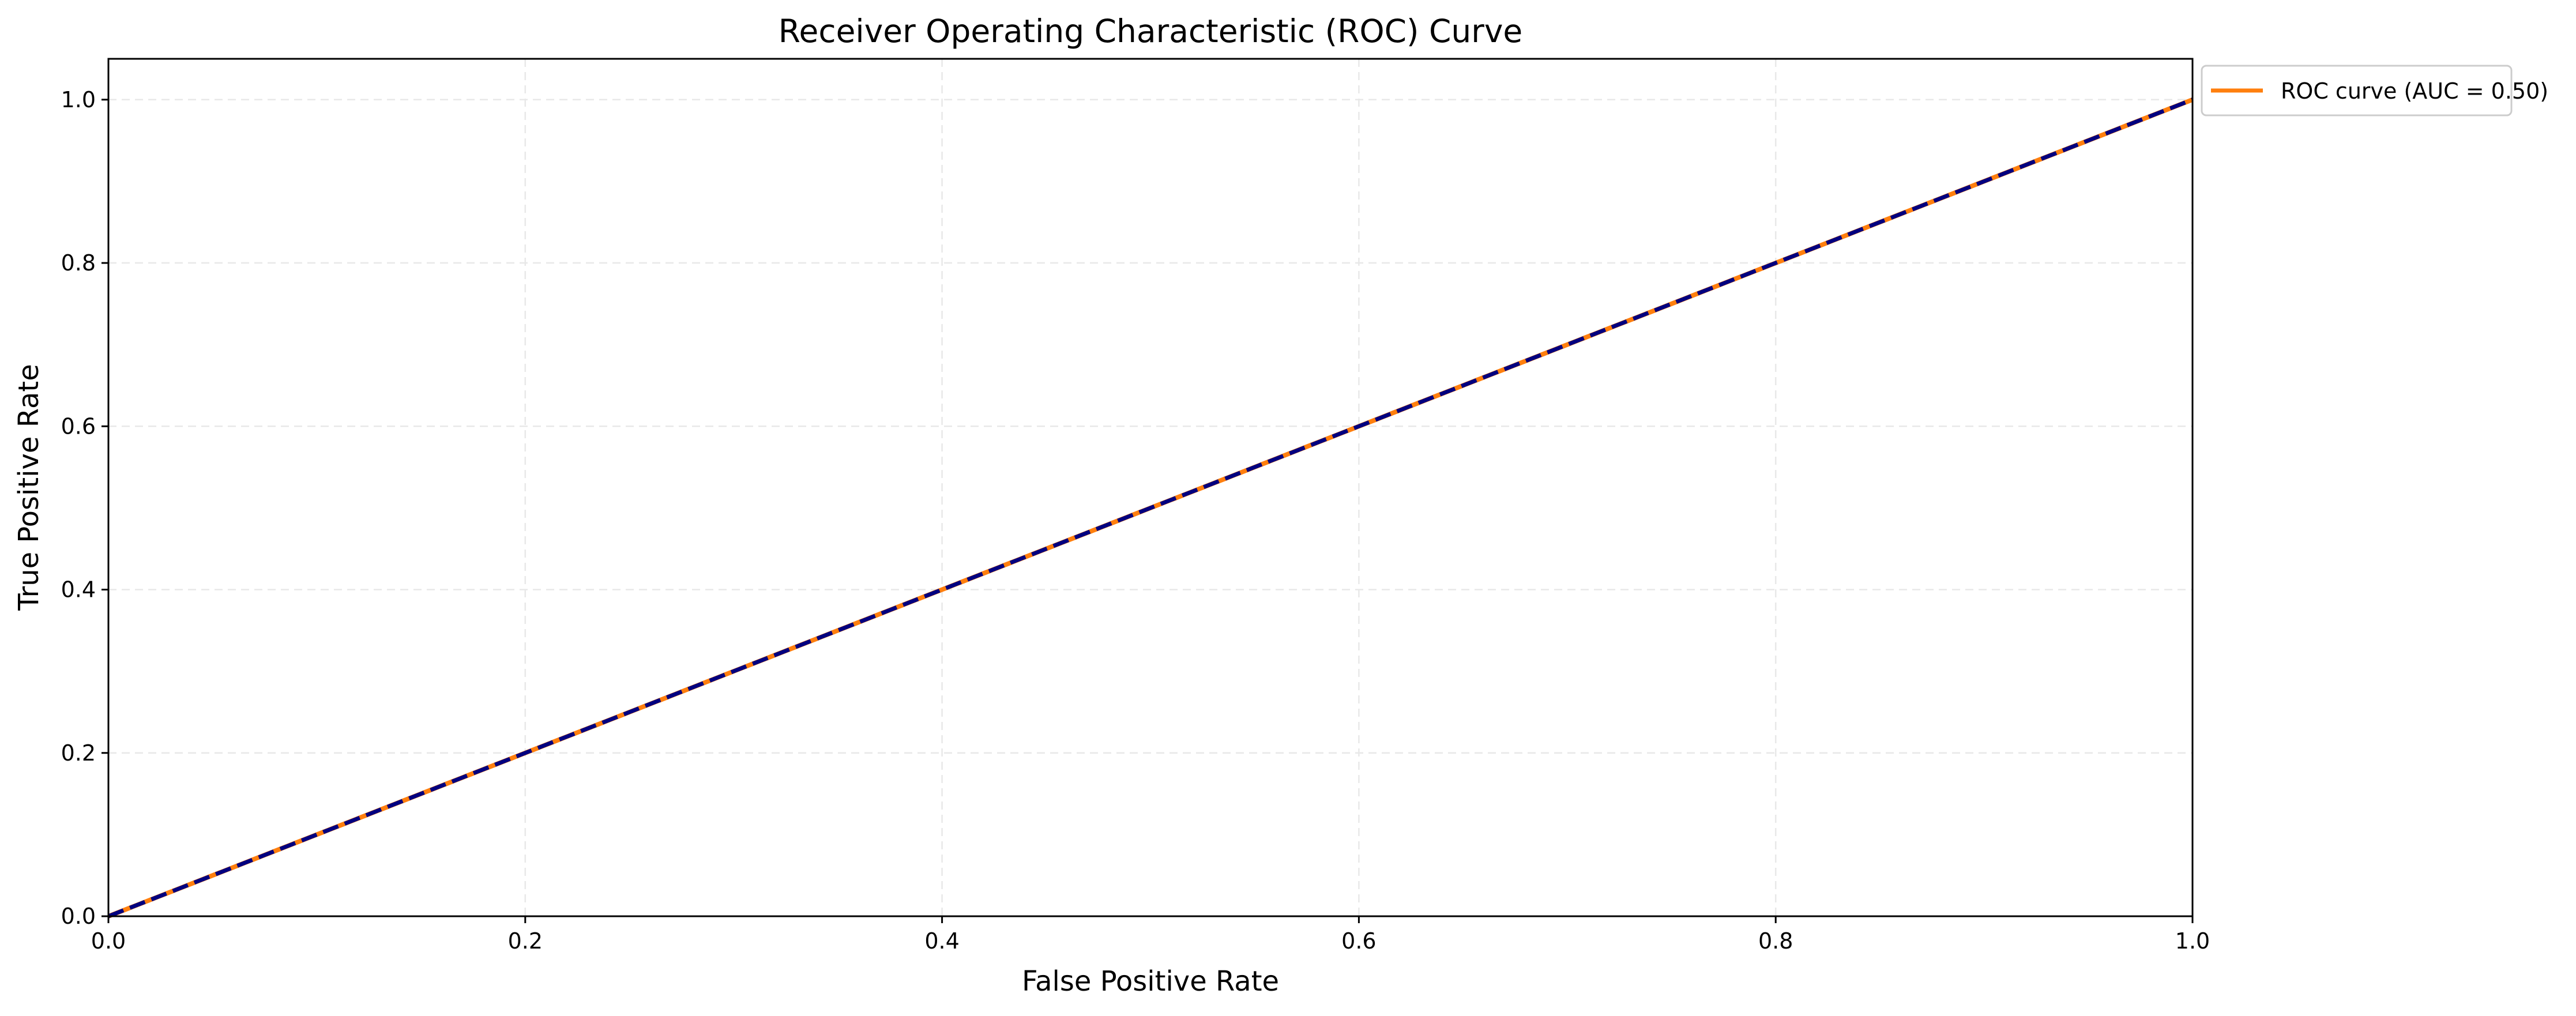  Describe the element at coordinates (1150, 981) in the screenshot. I see `x-axis-label: False Positive Rate` at that location.